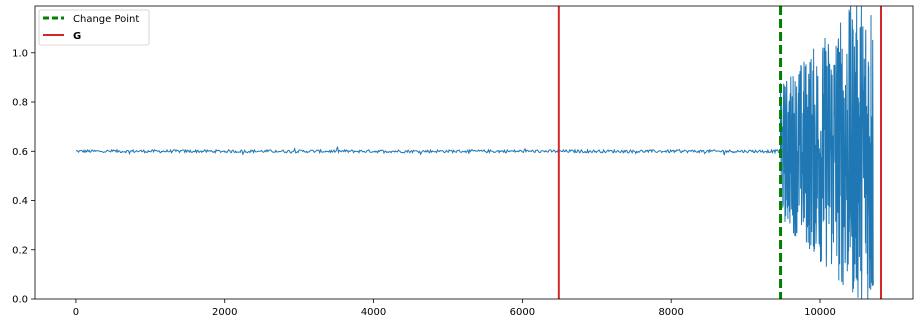 Image resolution: width=915 pixels, height=323 pixels. I want to click on legend-box, so click(94, 27).